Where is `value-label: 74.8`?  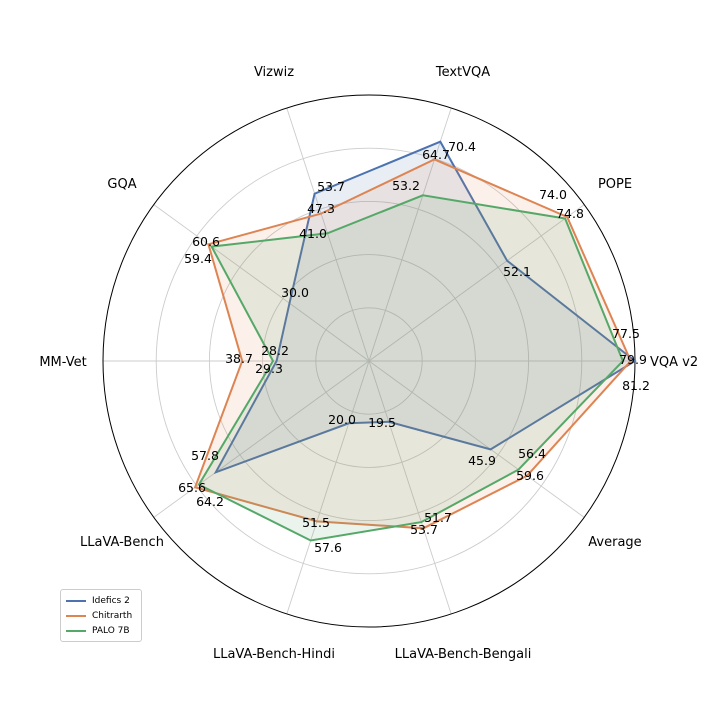
value-label: 74.8 is located at coordinates (570, 213).